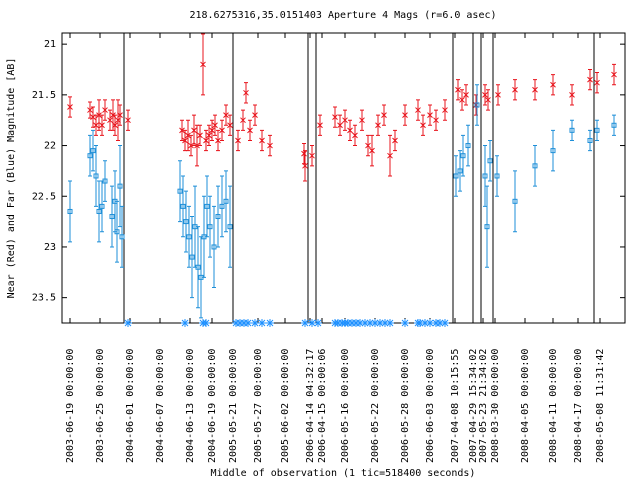  What do you see at coordinates (11, 178) in the screenshot?
I see `y-axis-label: Near (Red) and Far (Blue) Magnitude [AB]` at bounding box center [11, 178].